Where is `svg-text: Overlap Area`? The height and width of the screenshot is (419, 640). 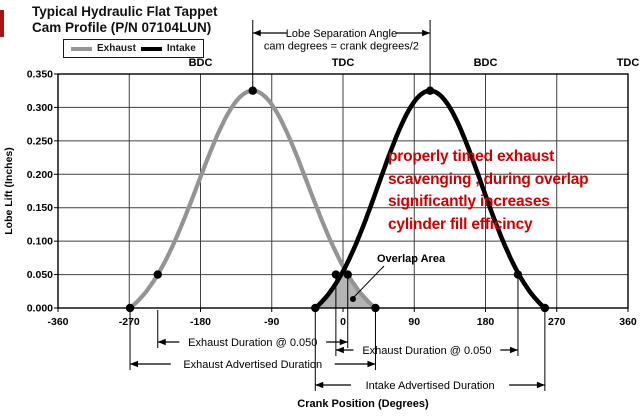 svg-text: Overlap Area is located at coordinates (411, 259).